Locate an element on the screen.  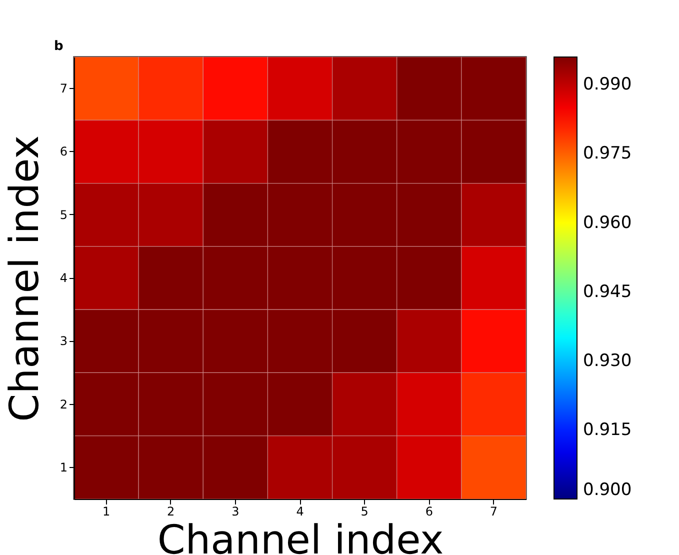
color-bar-label: 0.990 is located at coordinates (607, 84).